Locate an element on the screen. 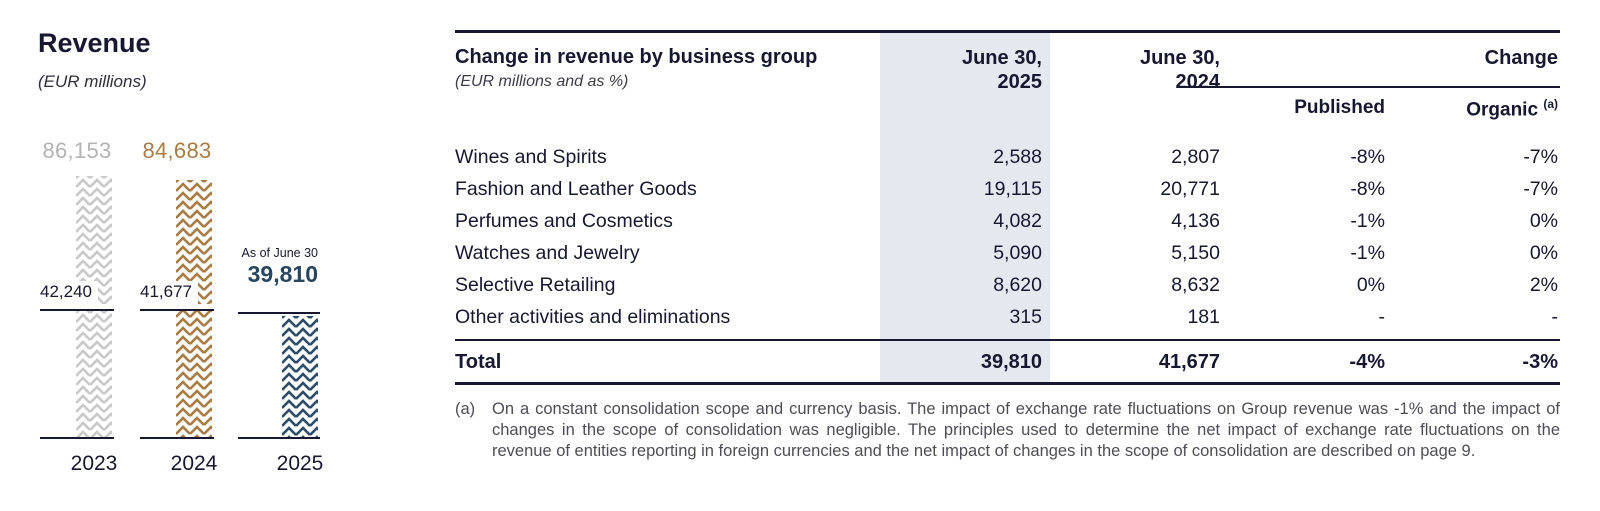  table-row: Watches and Jewelry 5,090 5,150 -1% 0% is located at coordinates (1007, 253).